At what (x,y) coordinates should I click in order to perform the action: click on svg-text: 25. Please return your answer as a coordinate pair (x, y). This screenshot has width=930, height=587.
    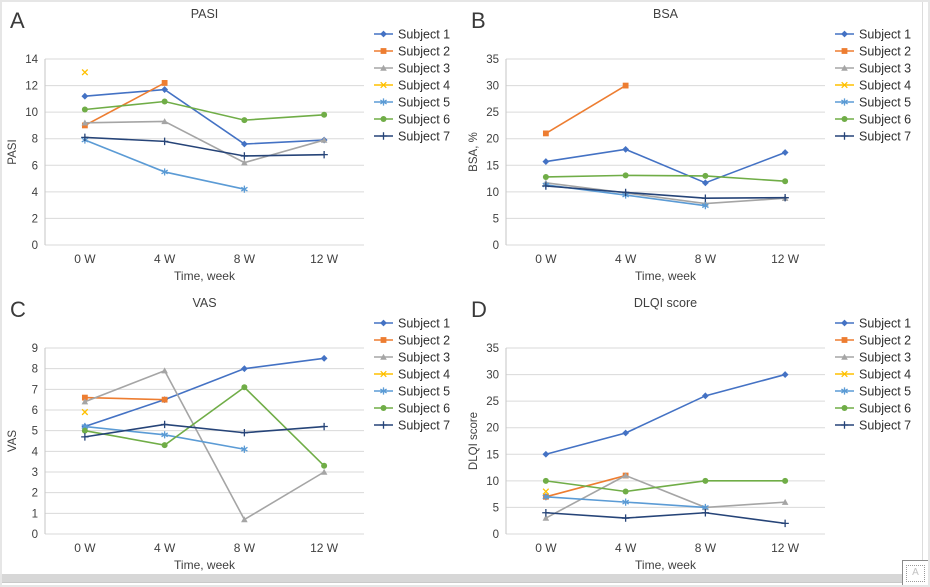
    Looking at the image, I should click on (492, 113).